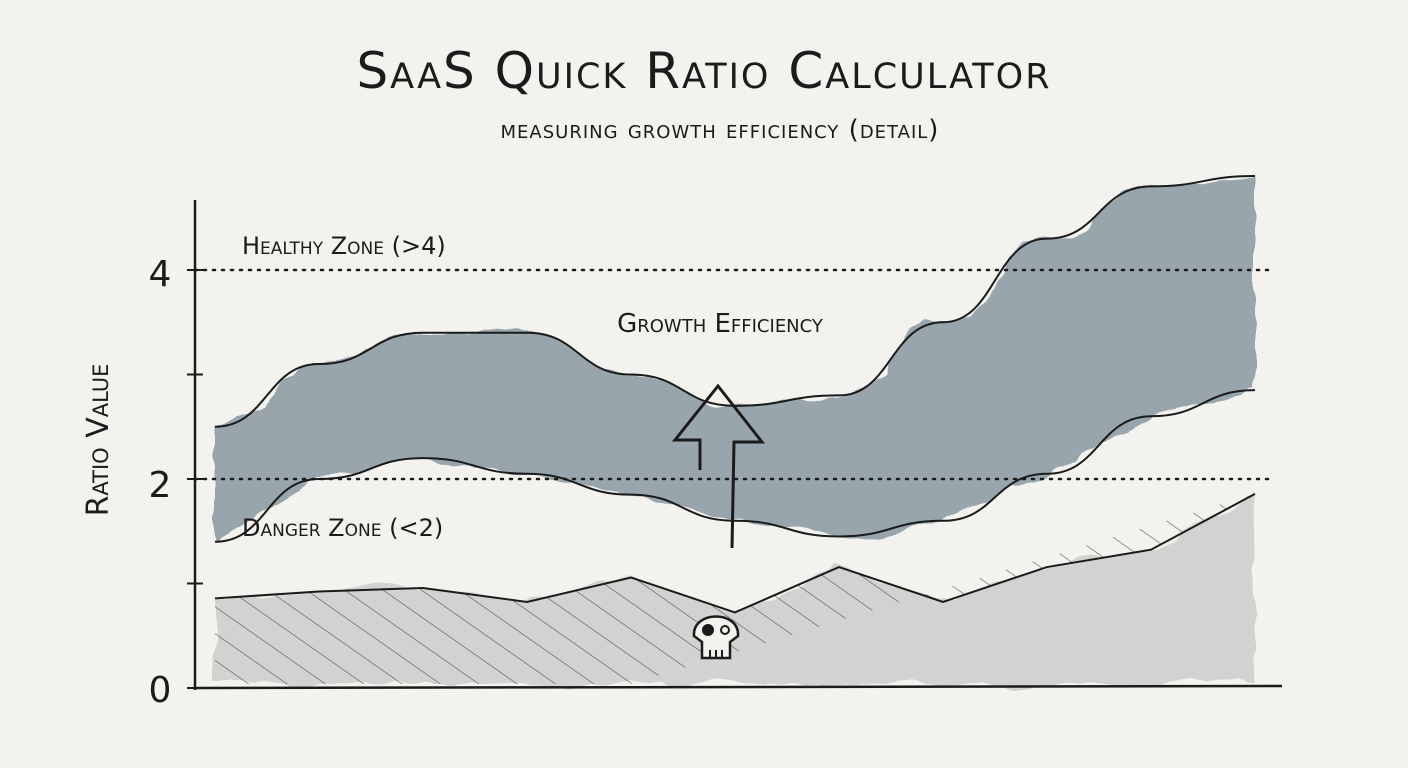  I want to click on y-tick-label: 0, so click(160, 690).